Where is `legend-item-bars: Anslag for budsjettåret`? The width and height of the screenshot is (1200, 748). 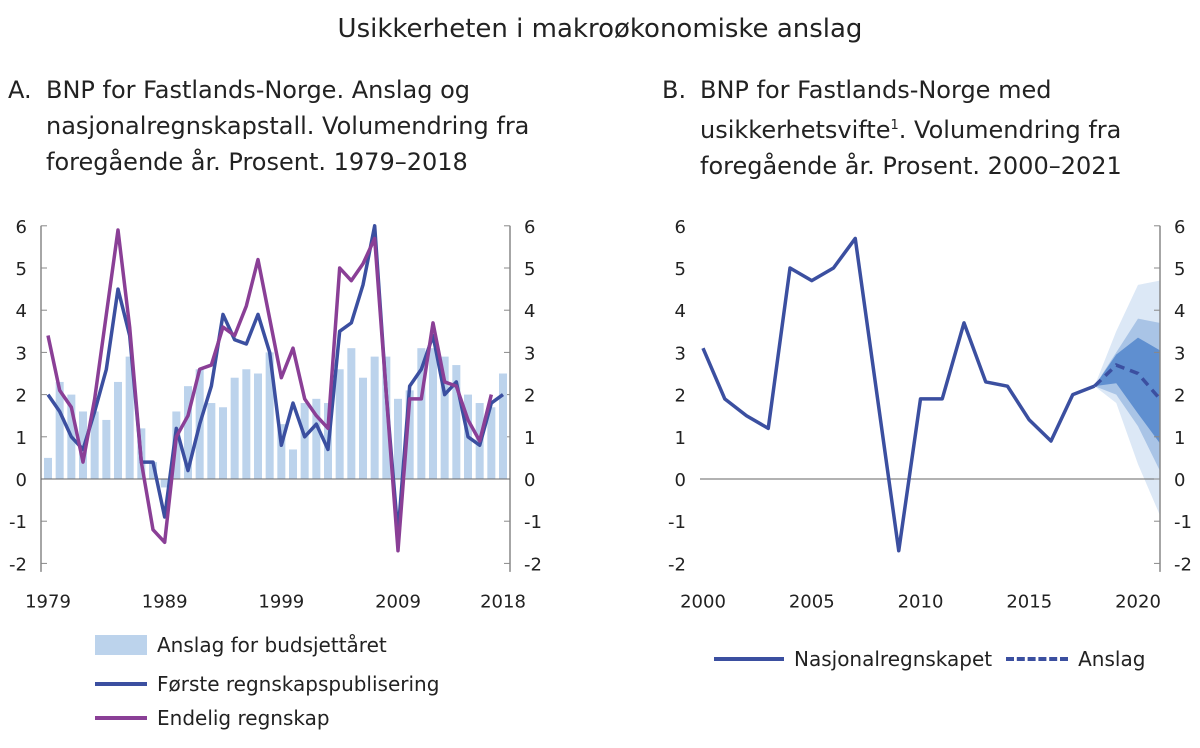 legend-item-bars: Anslag for budsjettåret is located at coordinates (241, 645).